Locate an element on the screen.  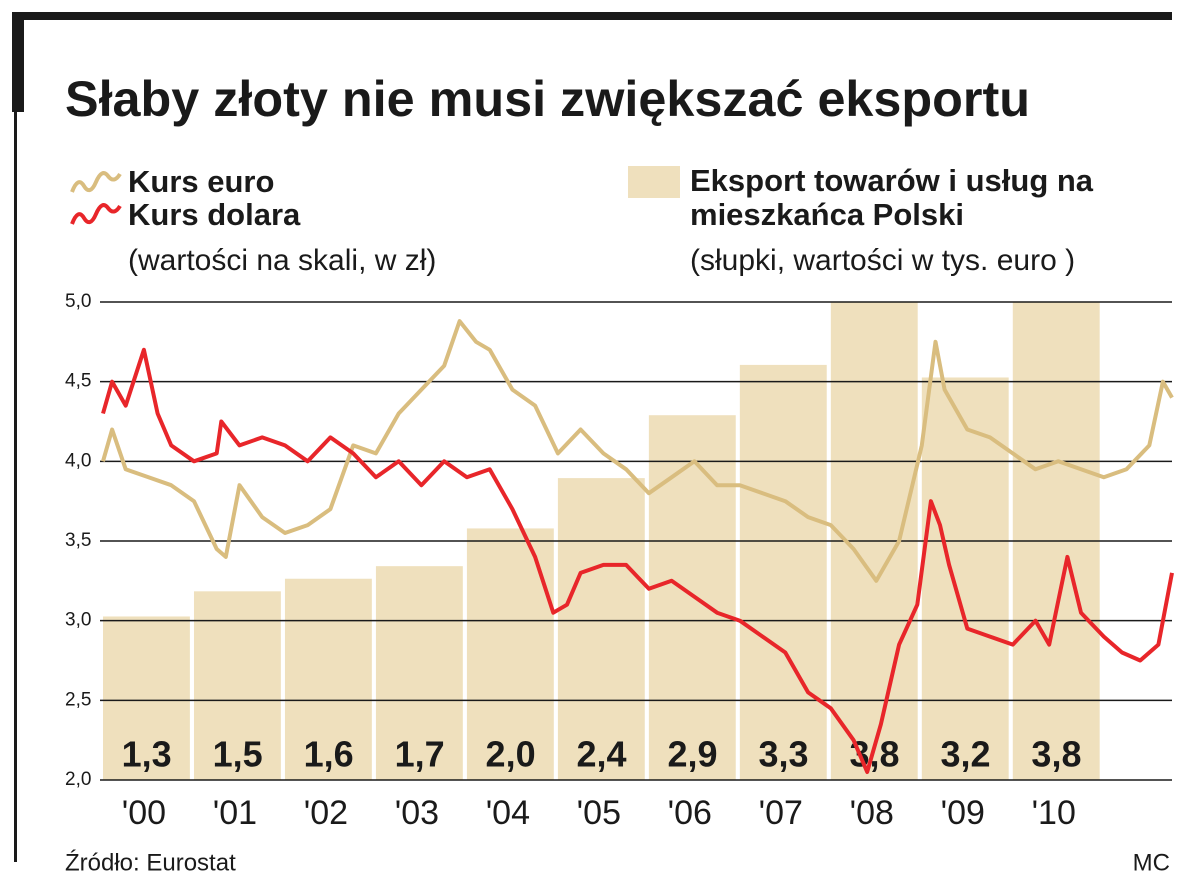
x-tick-label: '07 is located at coordinates (781, 813).